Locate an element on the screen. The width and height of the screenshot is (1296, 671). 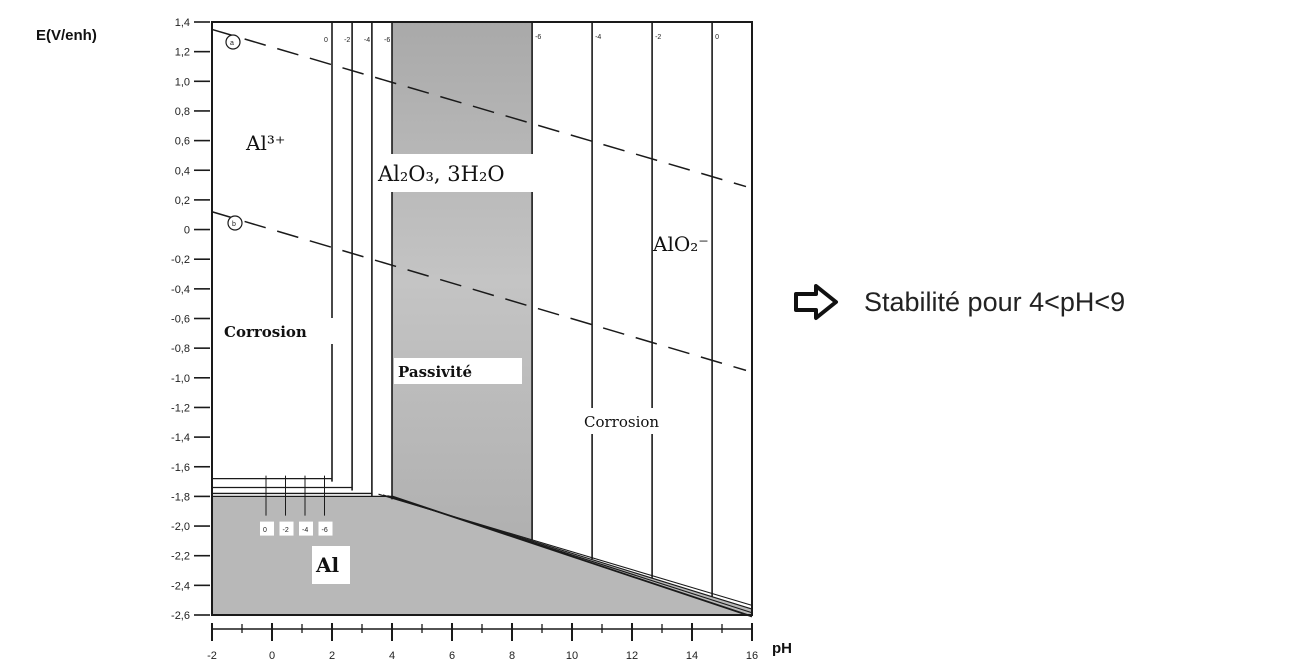
conc-label-bottom-1: -2 is located at coordinates (286, 530).